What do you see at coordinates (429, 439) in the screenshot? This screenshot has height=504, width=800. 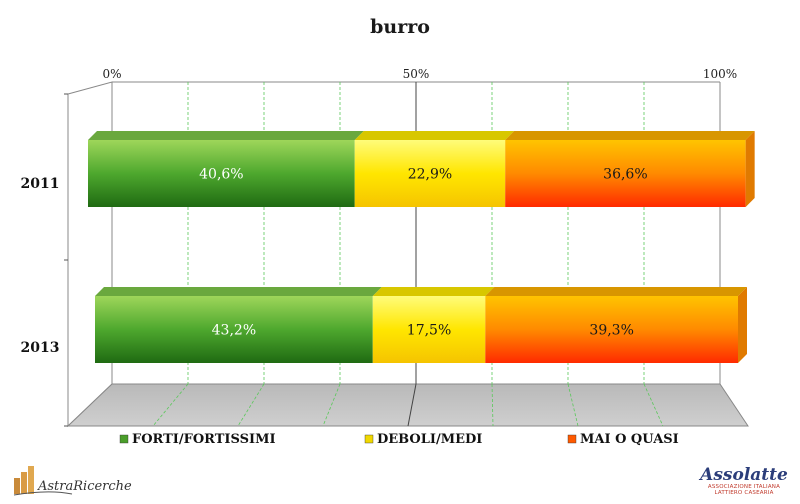 I see `legend-label: DEBOLI/MEDI` at bounding box center [429, 439].